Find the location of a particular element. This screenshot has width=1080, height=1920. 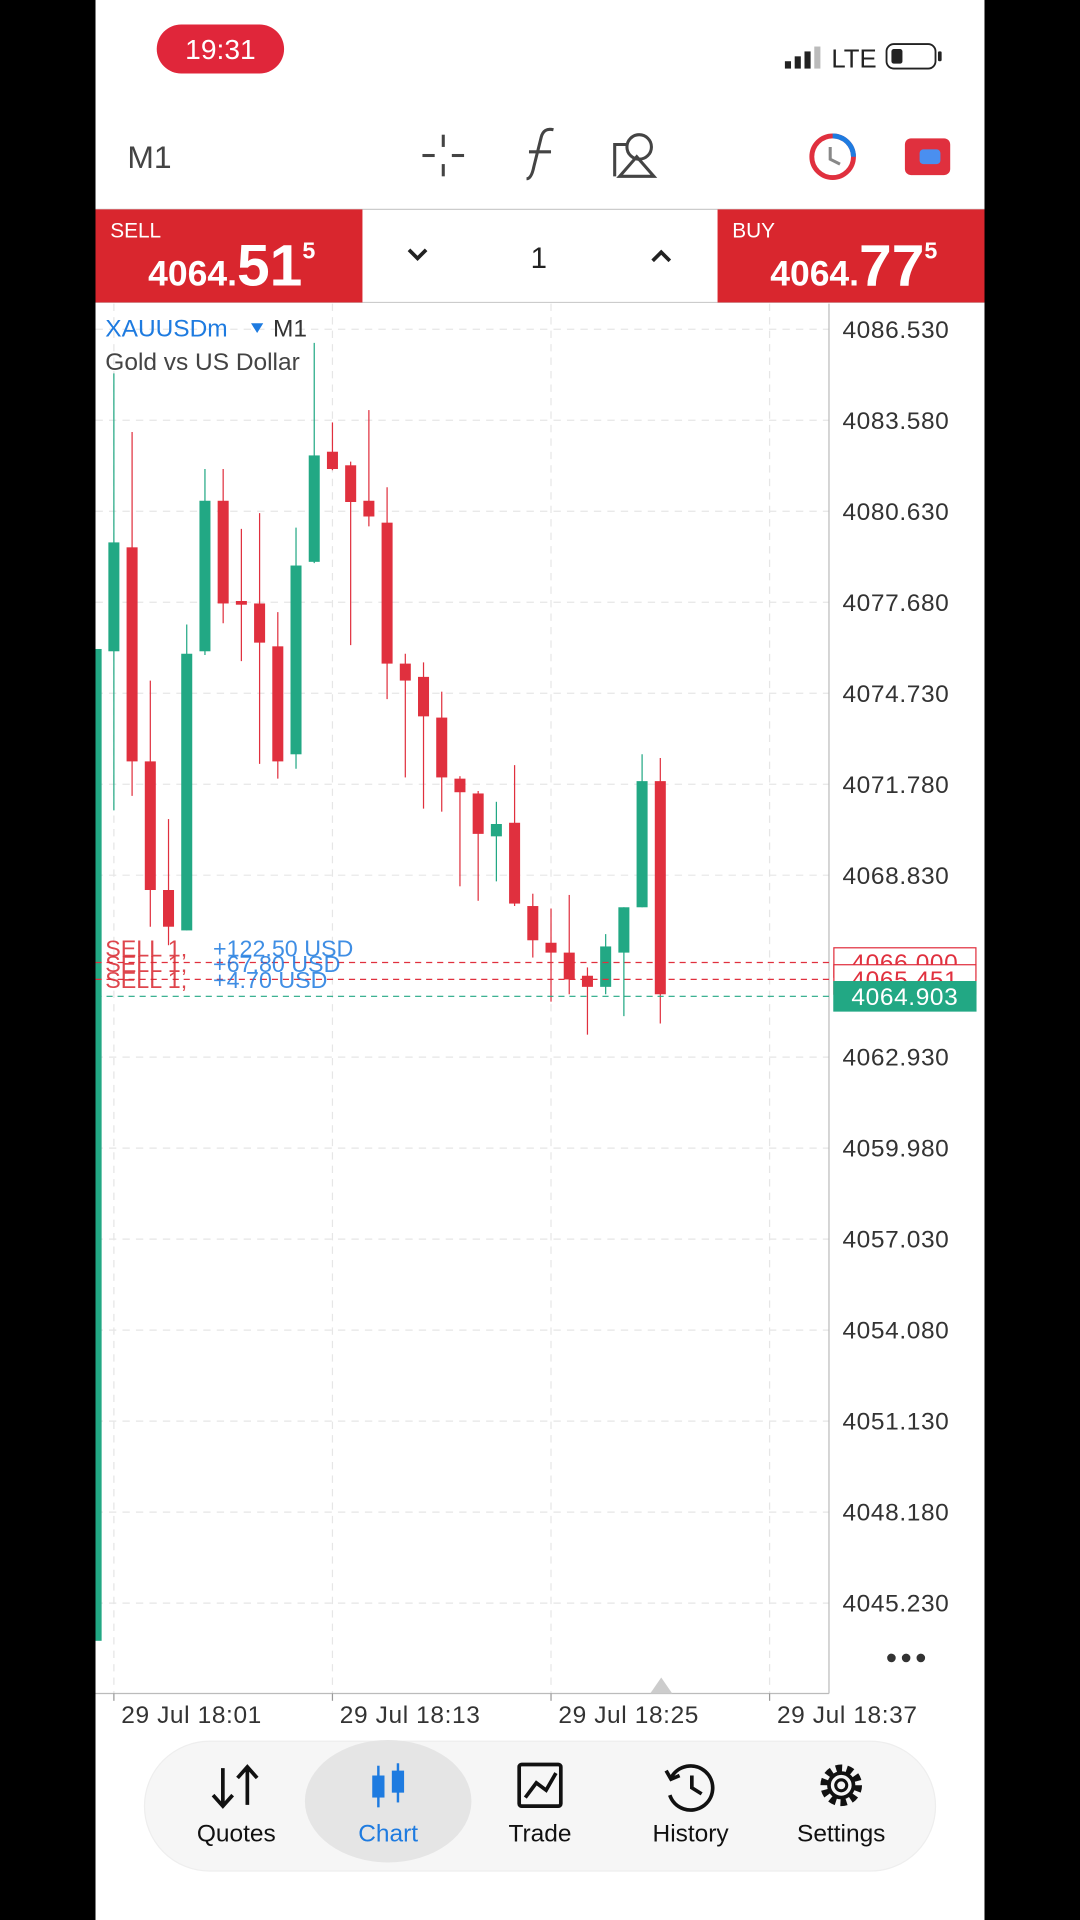

nav-label: Chart is located at coordinates (388, 1834).